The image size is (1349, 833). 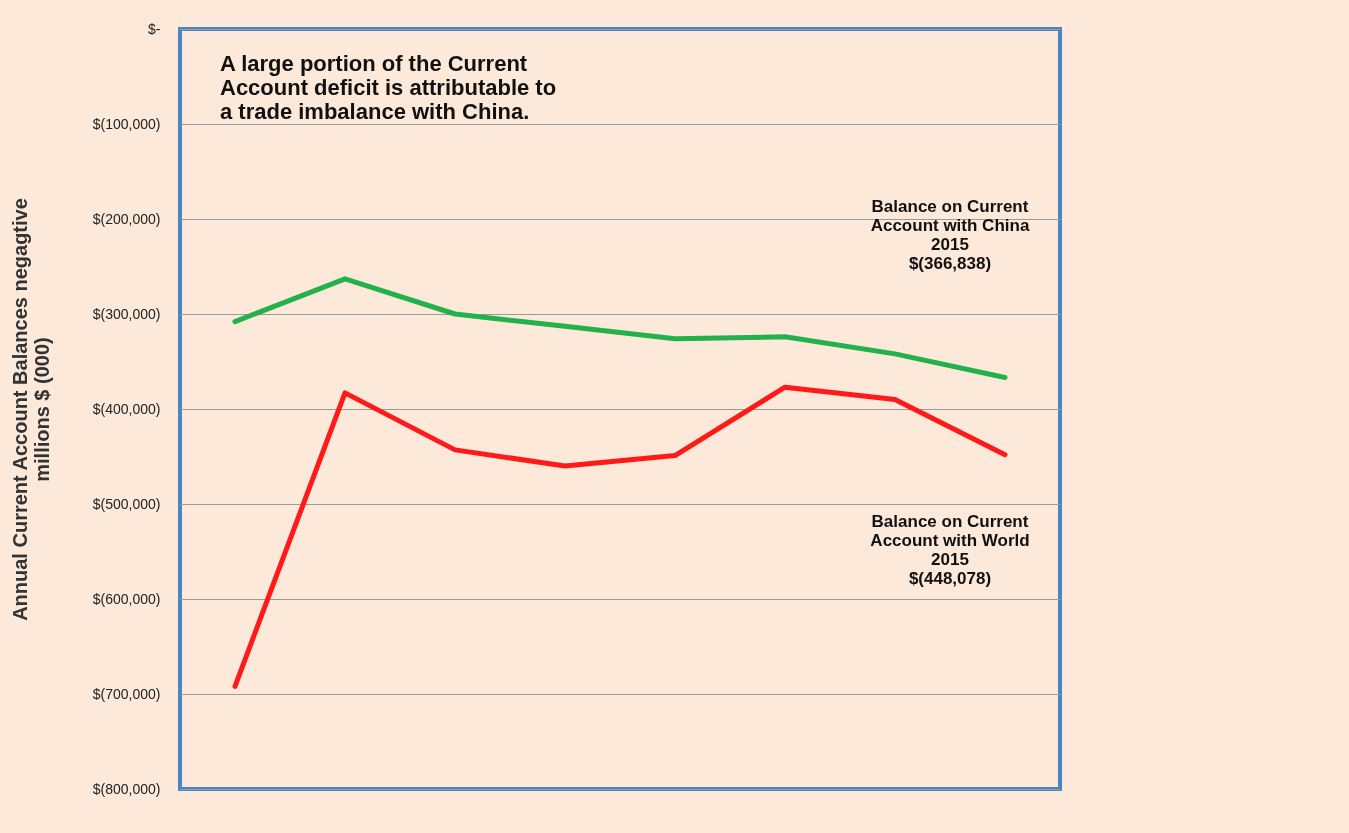 I want to click on y-tick-label: $(100,000), so click(x=126, y=123).